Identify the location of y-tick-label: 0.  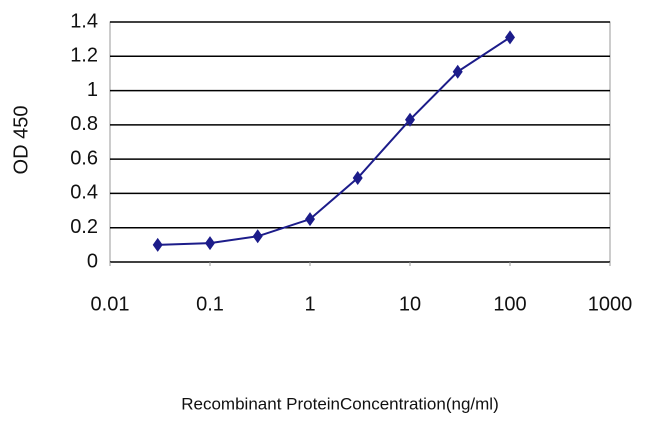
(92, 261).